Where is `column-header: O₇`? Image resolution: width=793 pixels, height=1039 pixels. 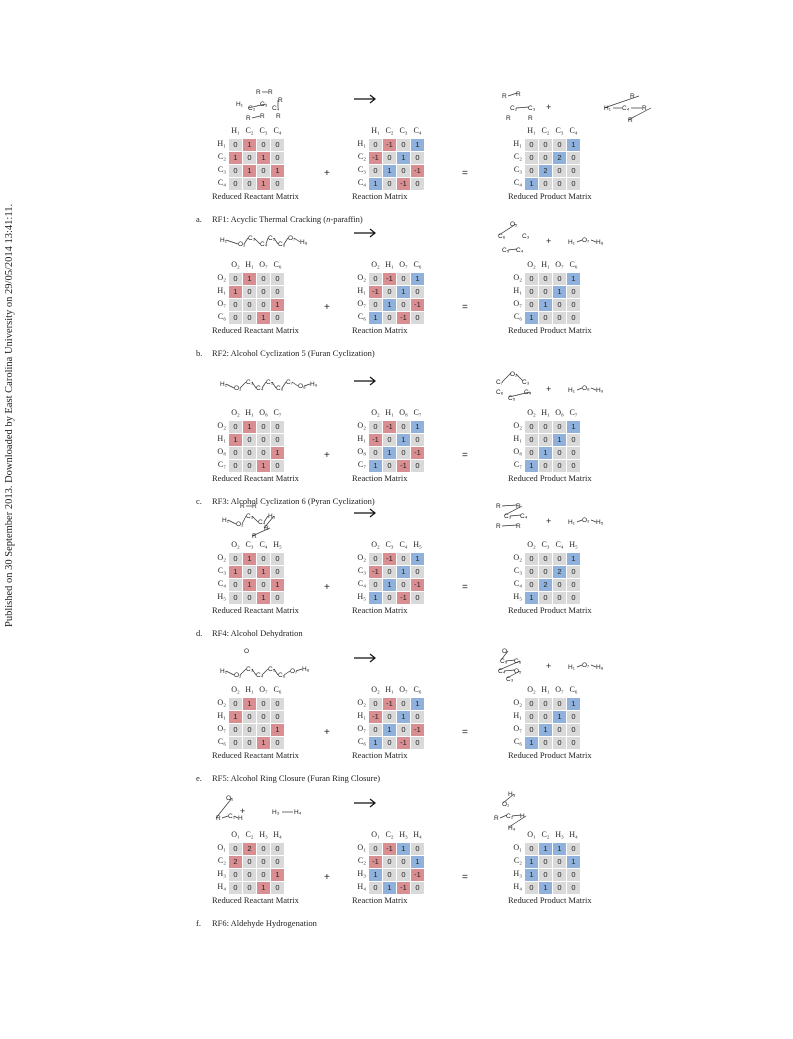
column-header: O₇ is located at coordinates (403, 689).